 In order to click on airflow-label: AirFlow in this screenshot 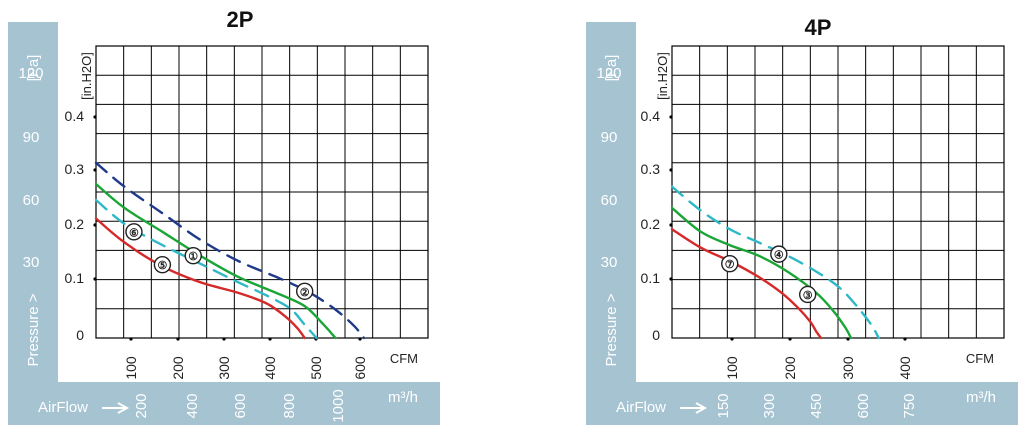, I will do `click(641, 407)`.